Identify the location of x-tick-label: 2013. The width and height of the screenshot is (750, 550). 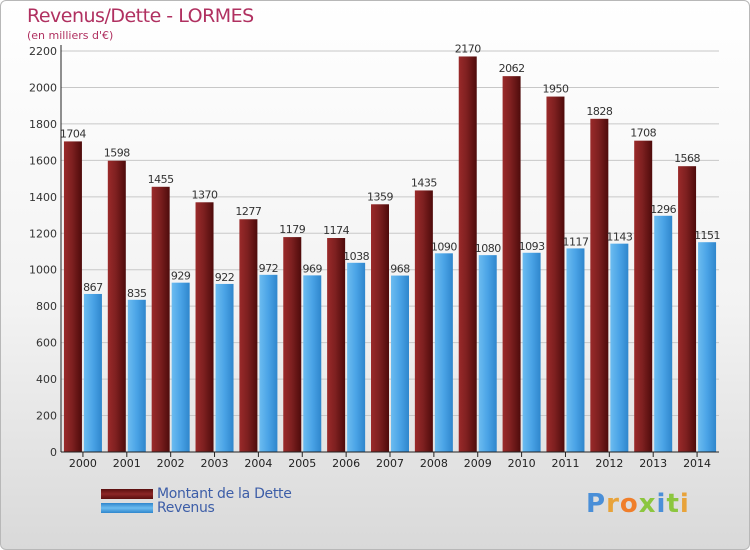
(653, 463).